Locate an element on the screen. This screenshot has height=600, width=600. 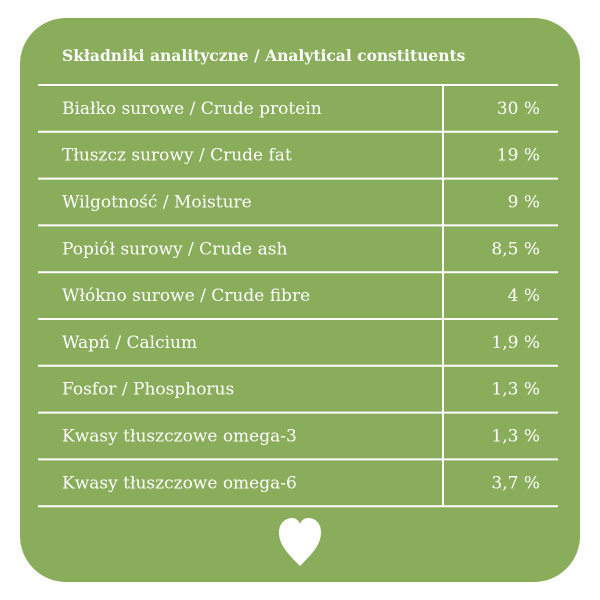
constituent-name: Fosfor / Phosphorus is located at coordinates (148, 390).